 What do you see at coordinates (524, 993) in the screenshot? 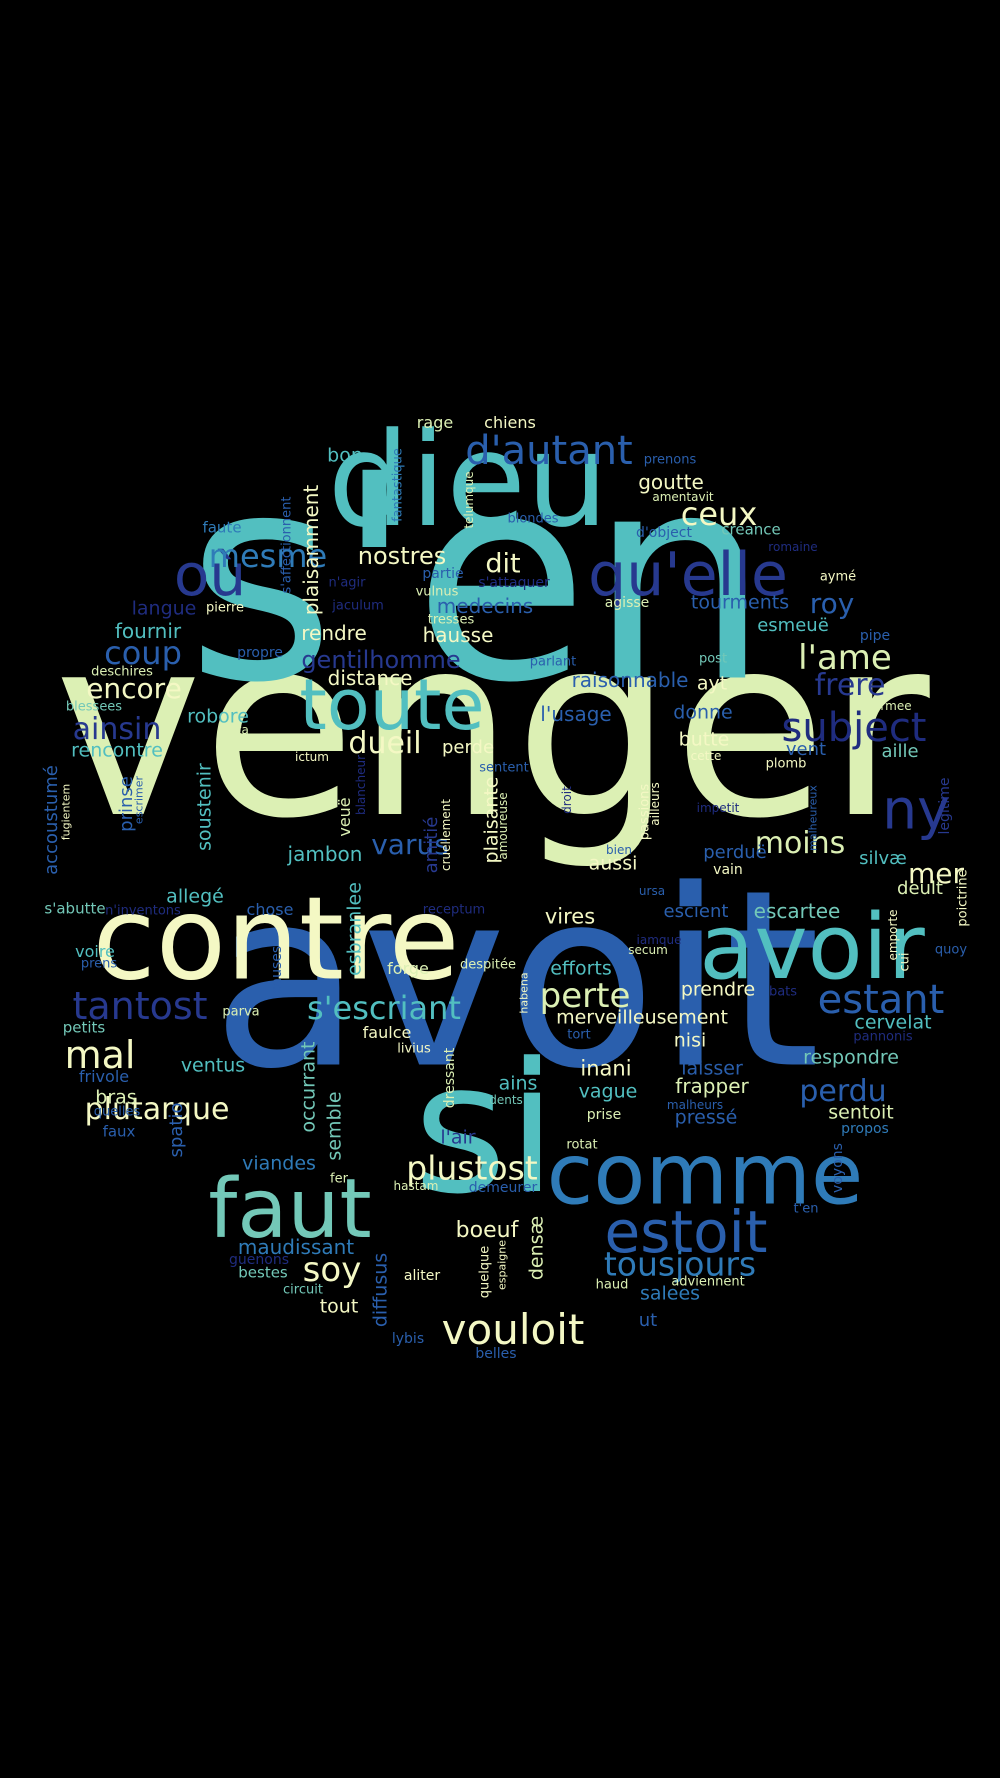
I see `word: habena` at bounding box center [524, 993].